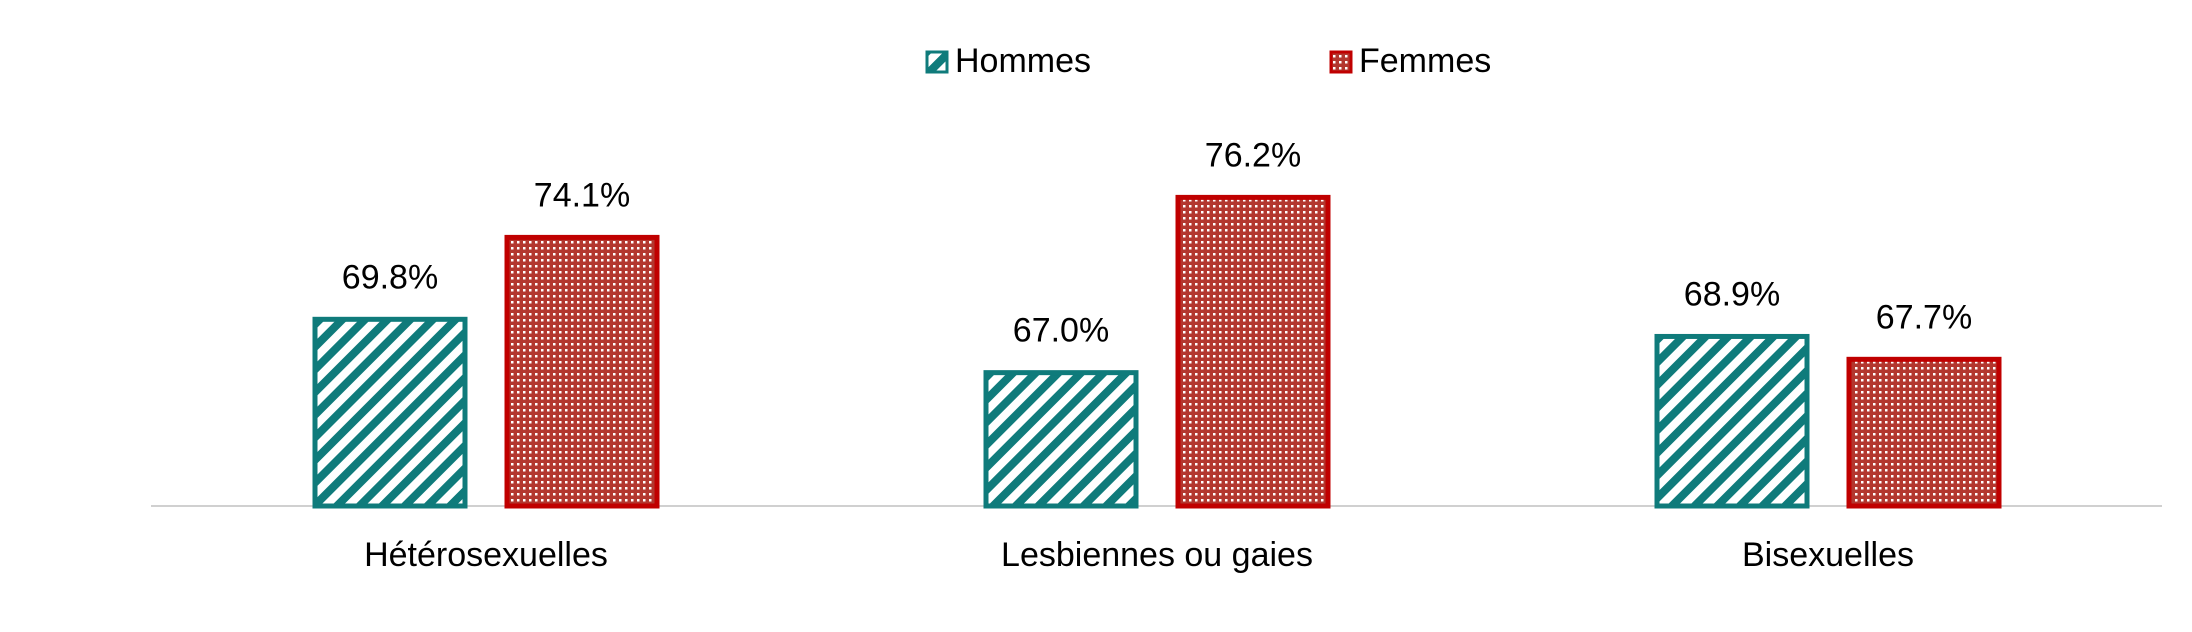  I want to click on x-tick-label: Bisexuelles, so click(1828, 555).